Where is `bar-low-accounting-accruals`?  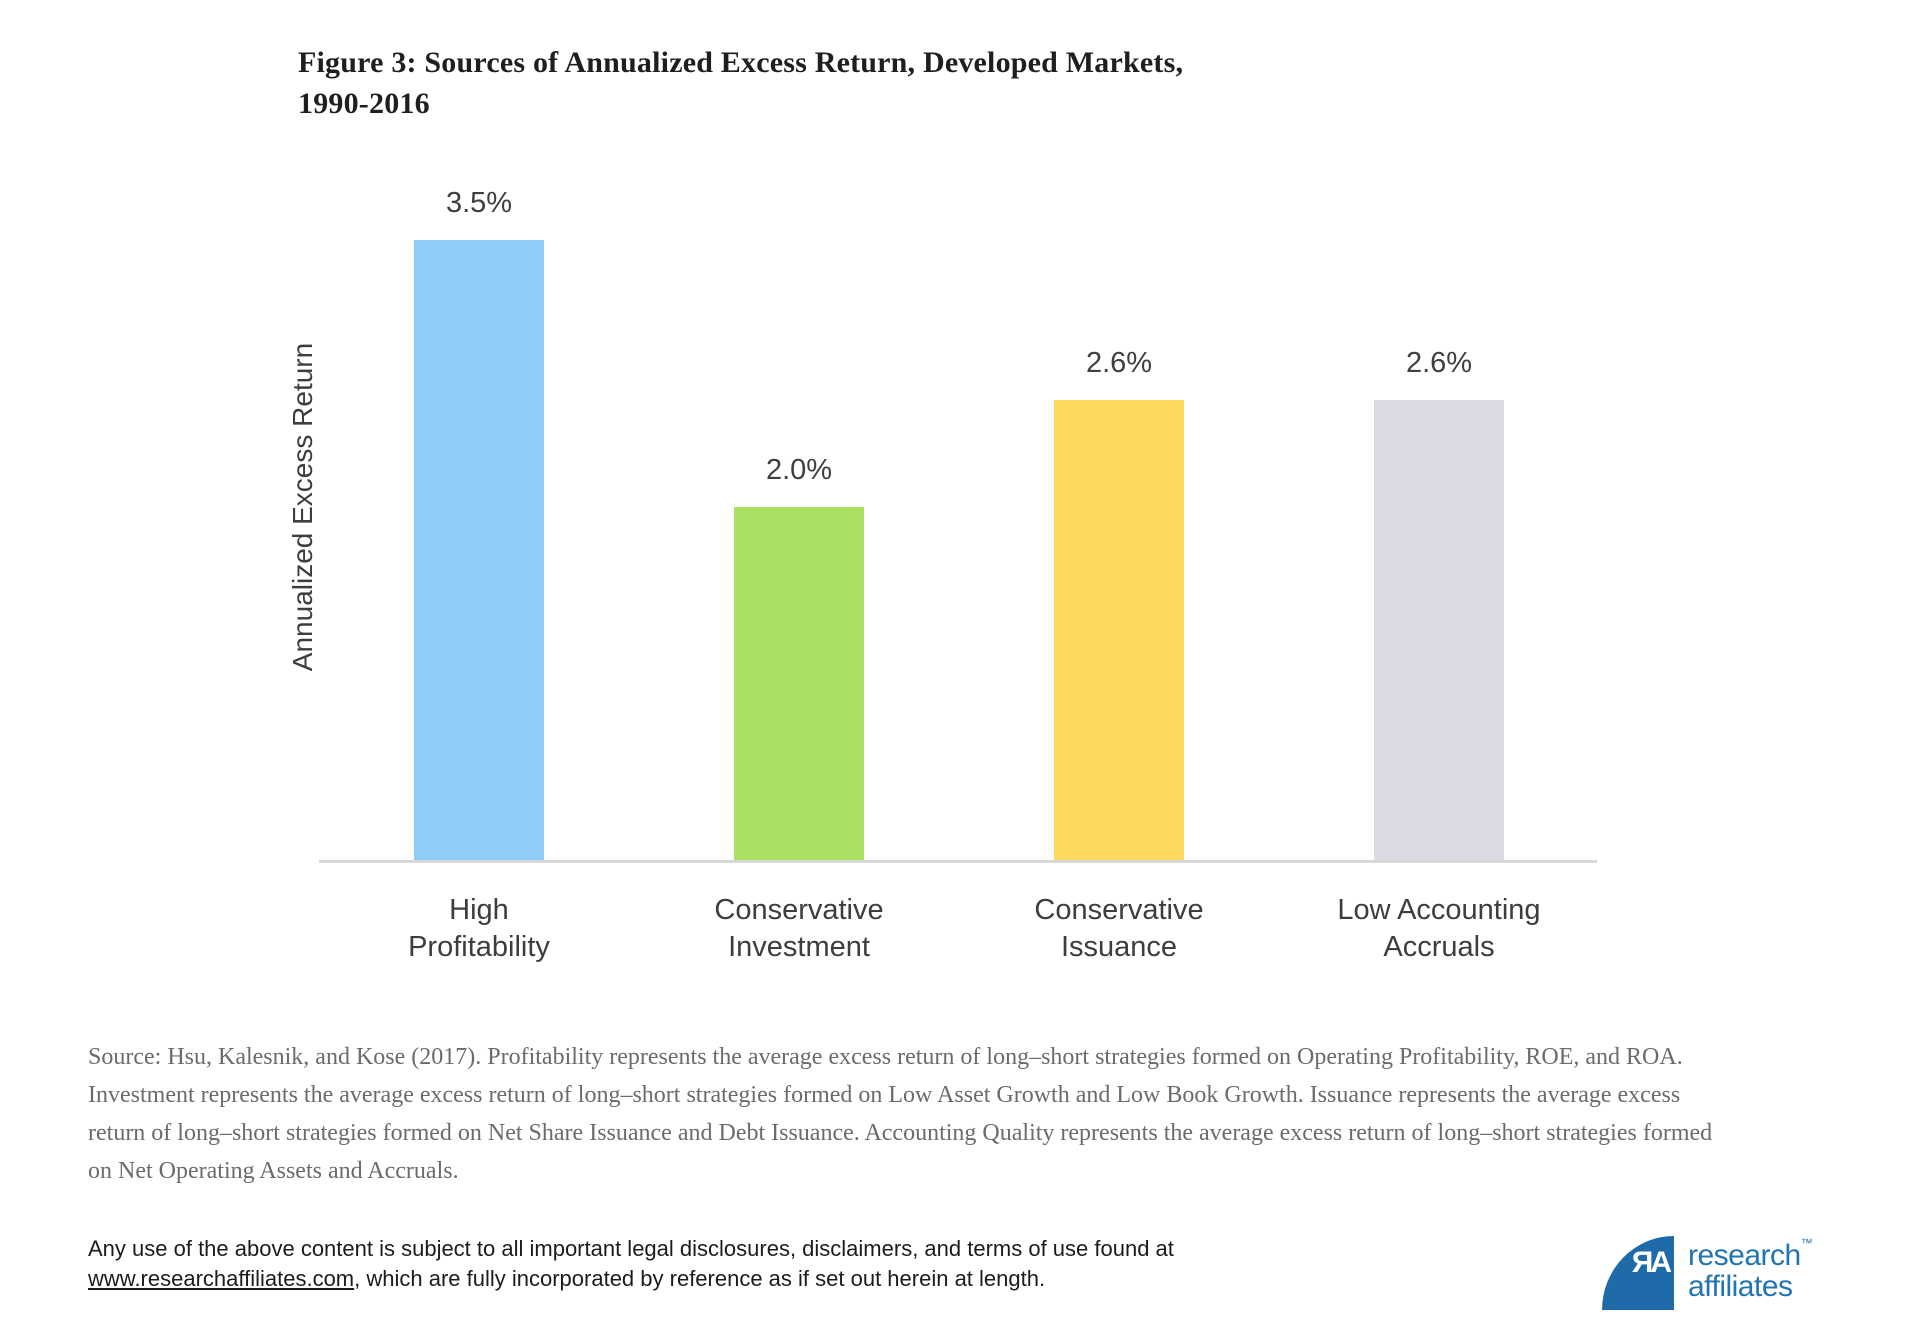 bar-low-accounting-accruals is located at coordinates (1439, 630).